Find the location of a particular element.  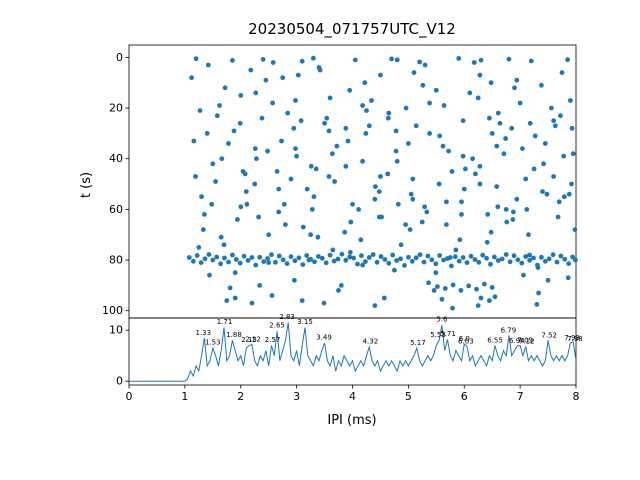

x-tick-label: 4 is located at coordinates (352, 396).